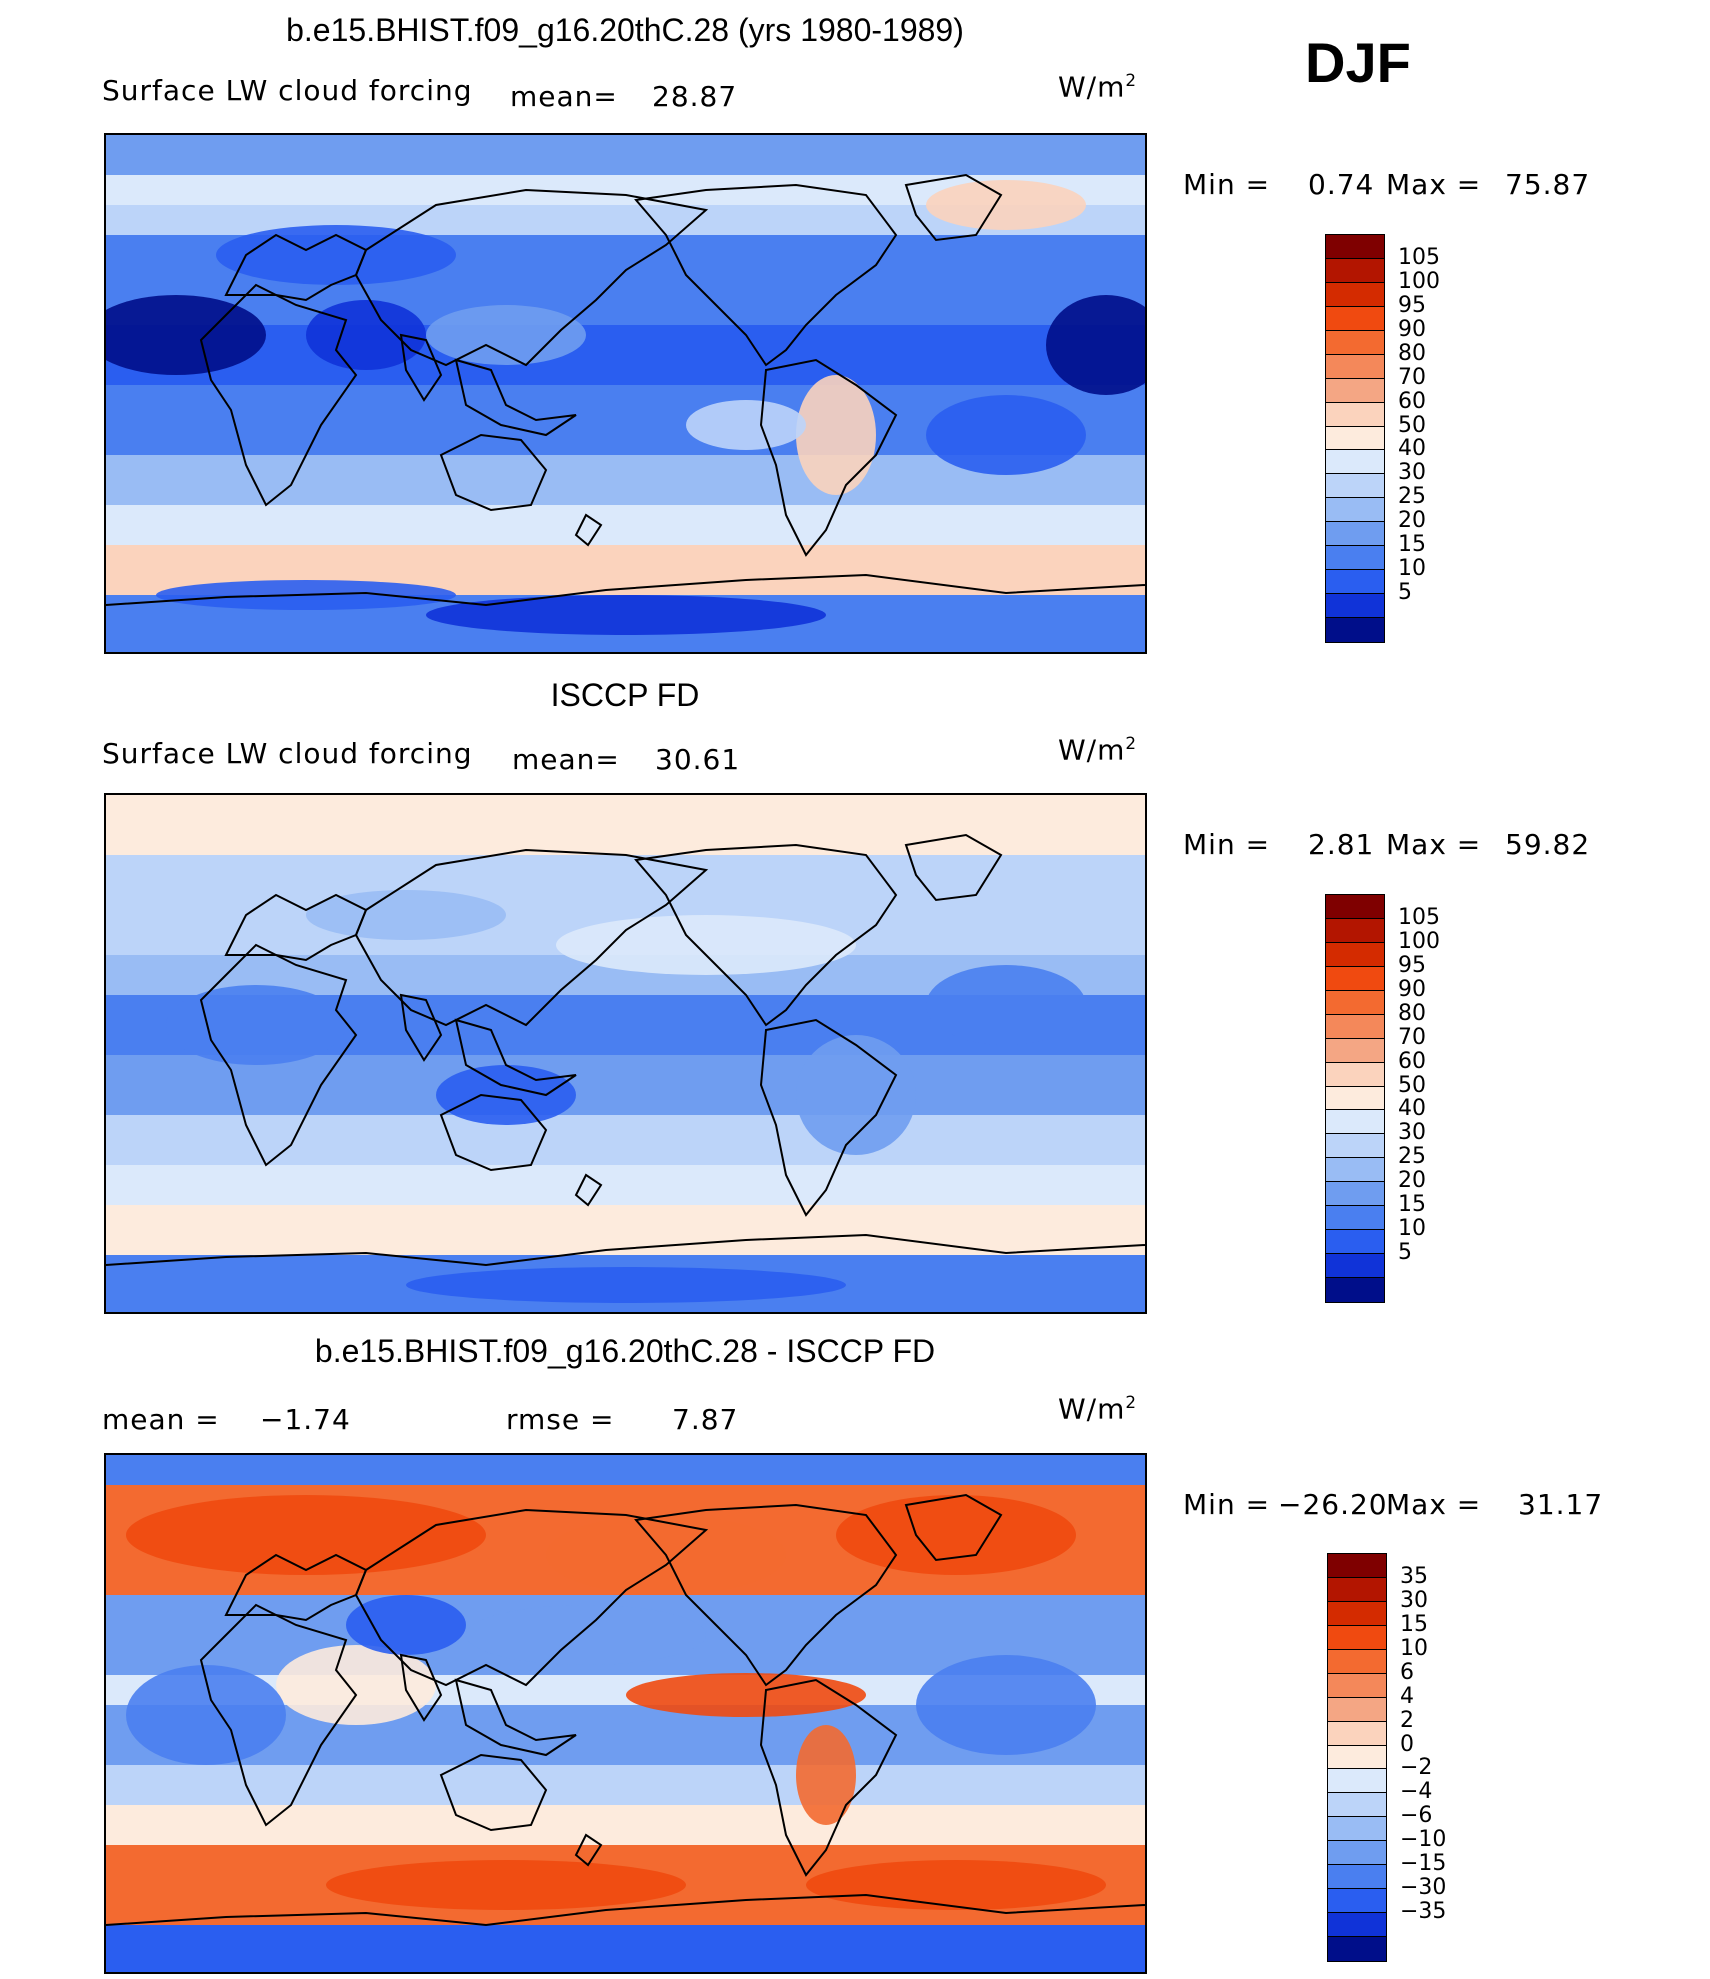 The height and width of the screenshot is (1979, 1710). Describe the element at coordinates (1407, 1696) in the screenshot. I see `colorbar-tick-label: 4` at that location.